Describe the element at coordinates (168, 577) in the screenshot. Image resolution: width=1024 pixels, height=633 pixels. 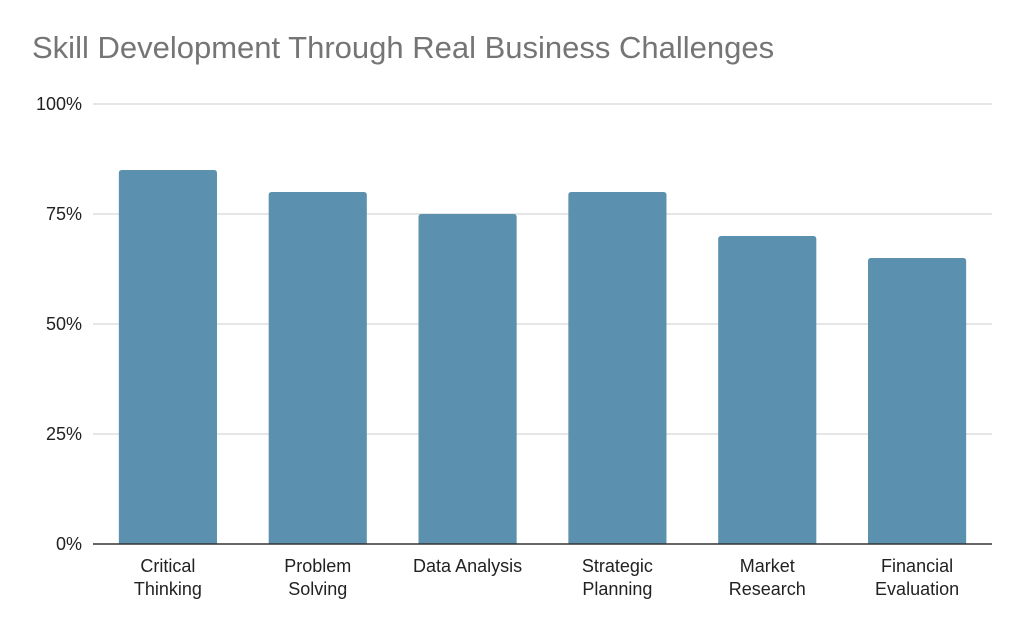
I see `x-tick-label: Critical Thinking` at that location.